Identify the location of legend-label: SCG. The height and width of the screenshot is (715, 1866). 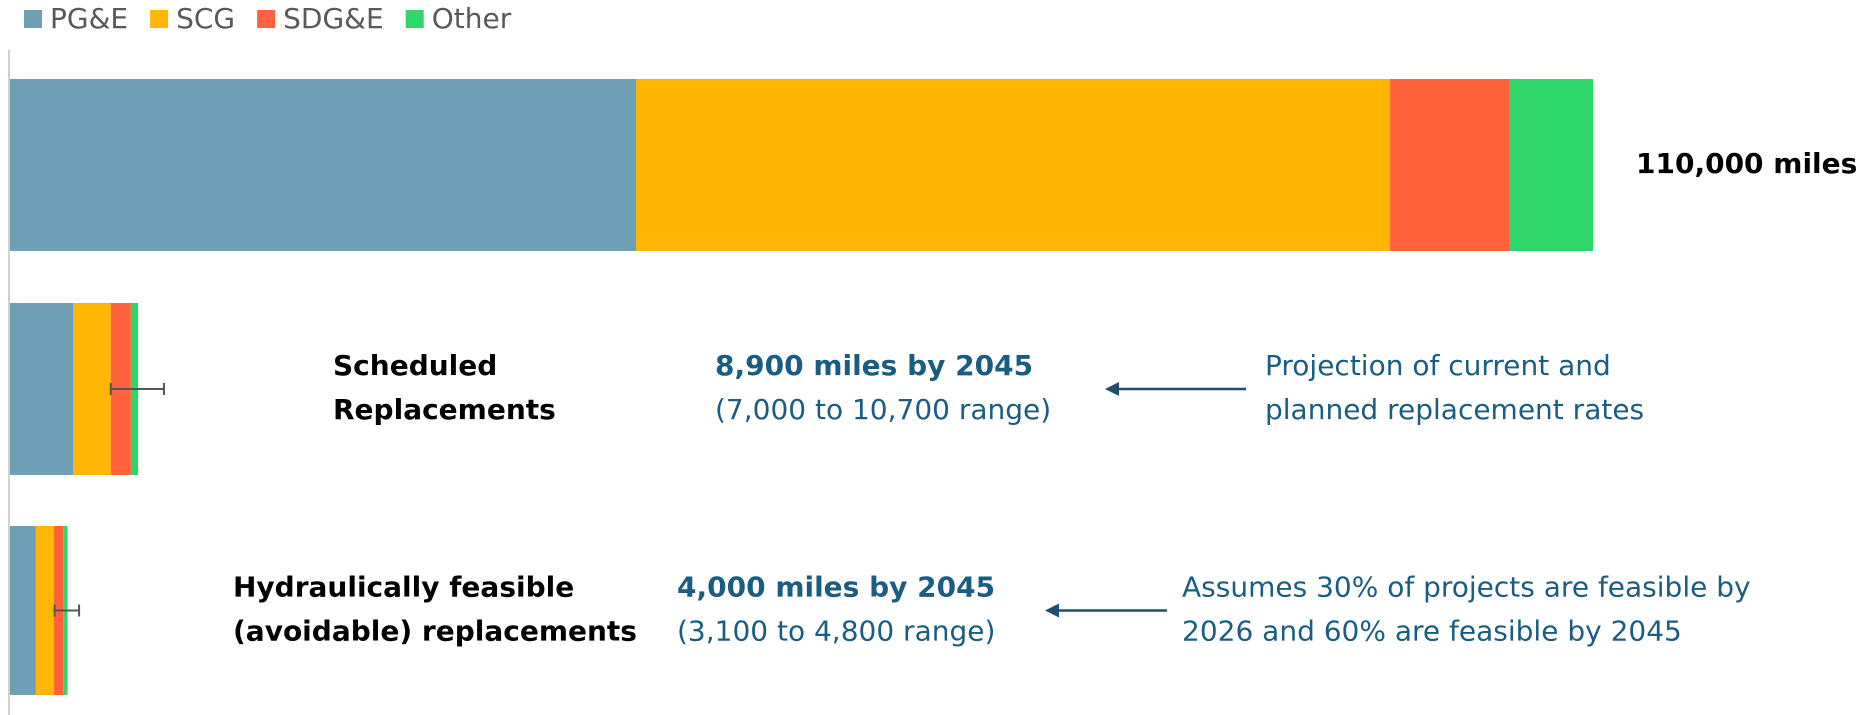
(205, 18).